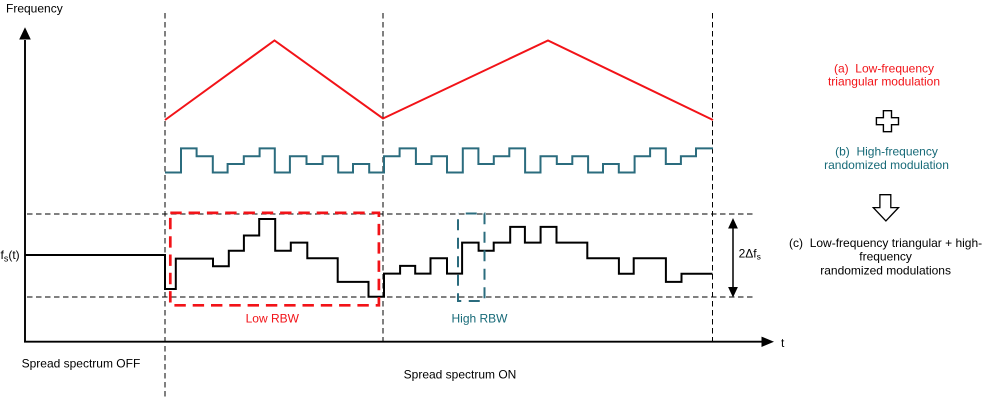 The height and width of the screenshot is (405, 985). What do you see at coordinates (884, 82) in the screenshot?
I see `svg-text: triangular modulation` at bounding box center [884, 82].